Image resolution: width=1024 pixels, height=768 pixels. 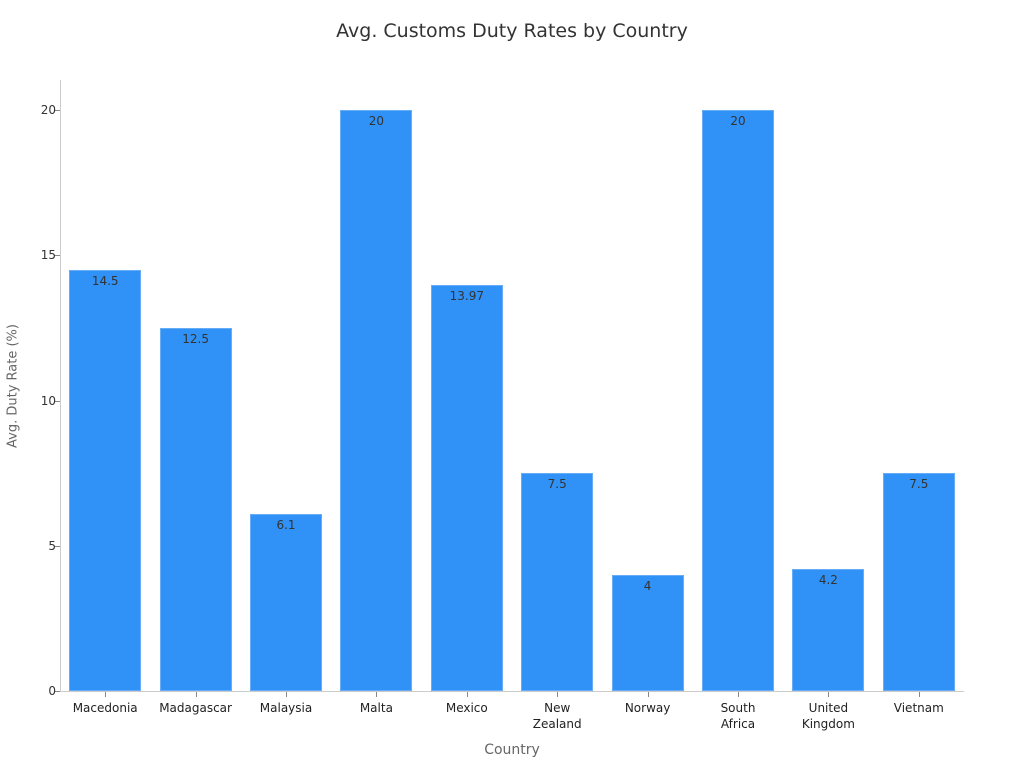 What do you see at coordinates (647, 708) in the screenshot?
I see `x-tick-label: Norway` at bounding box center [647, 708].